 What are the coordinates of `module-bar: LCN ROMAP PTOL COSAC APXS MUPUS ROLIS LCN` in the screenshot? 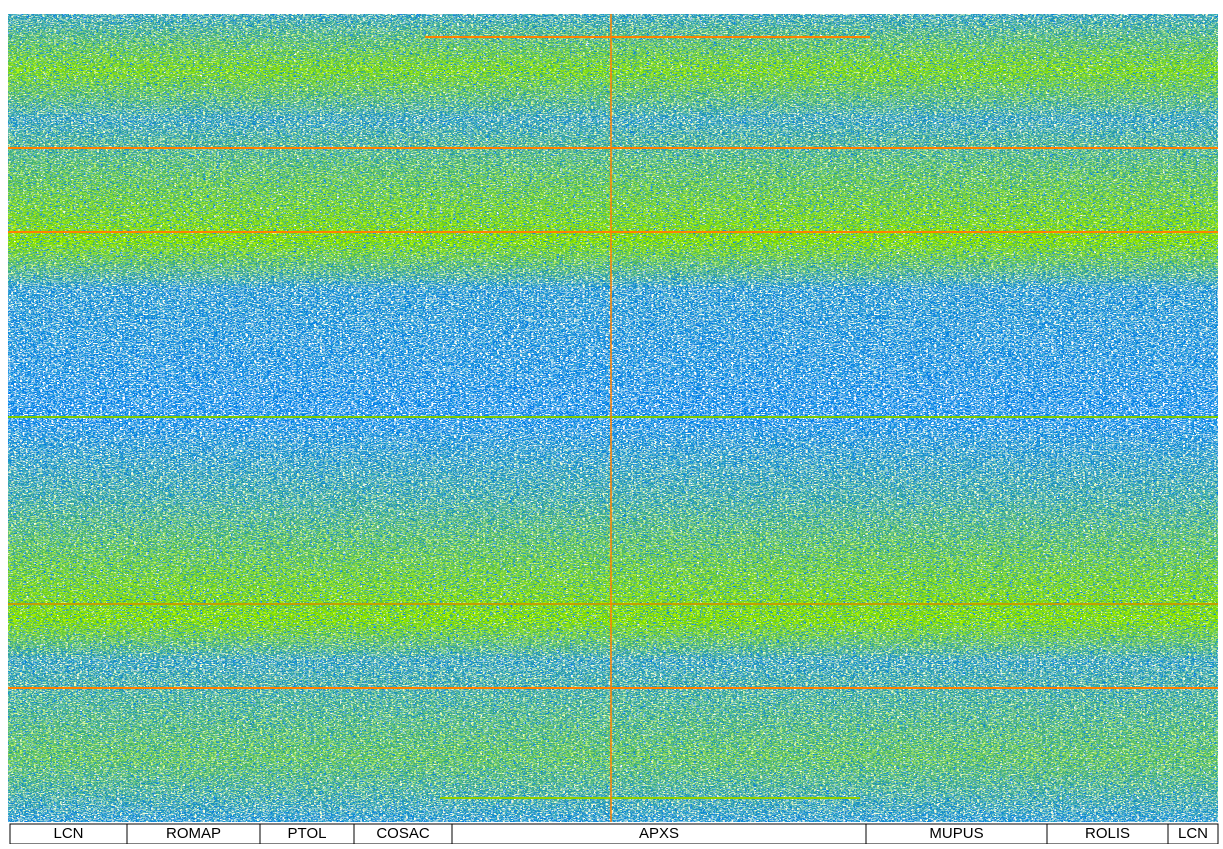 It's located at (614, 834).